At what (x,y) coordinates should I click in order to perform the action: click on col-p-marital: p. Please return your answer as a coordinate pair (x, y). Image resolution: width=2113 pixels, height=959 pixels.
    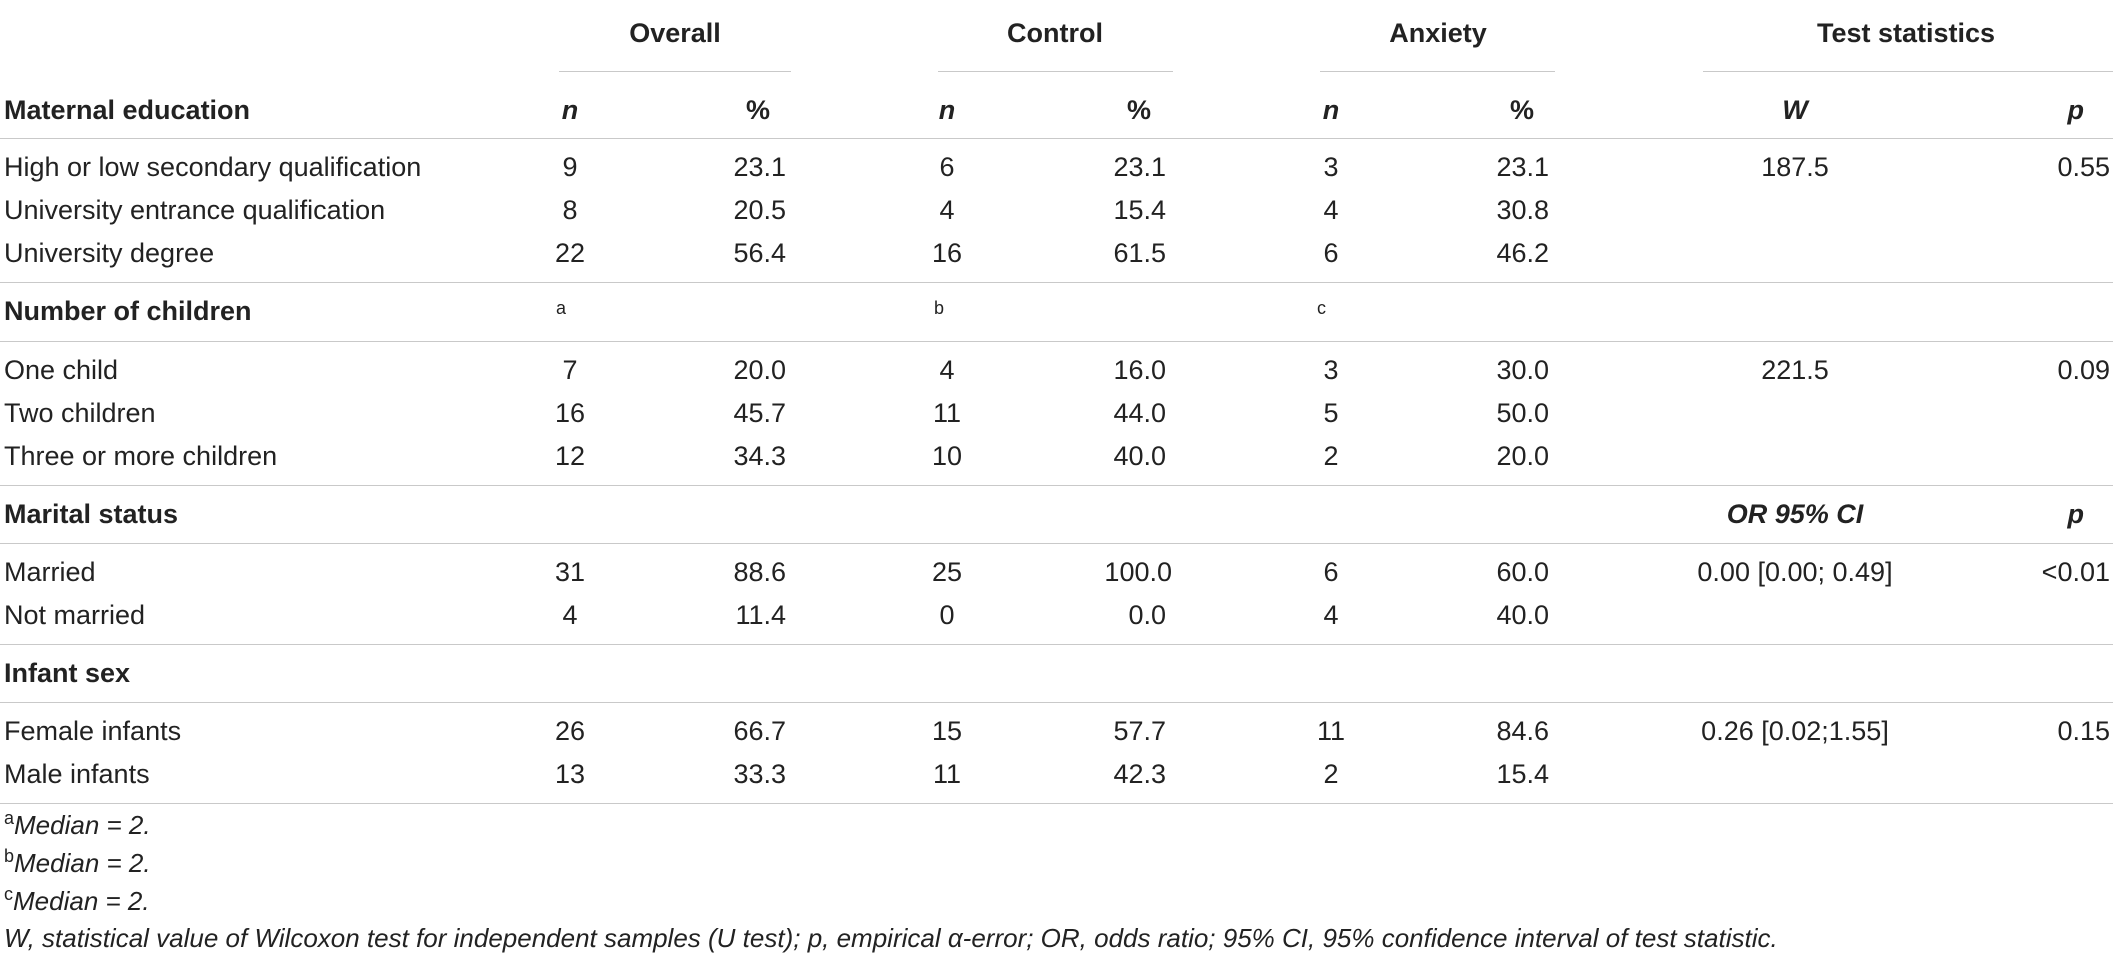
    Looking at the image, I should click on (2076, 514).